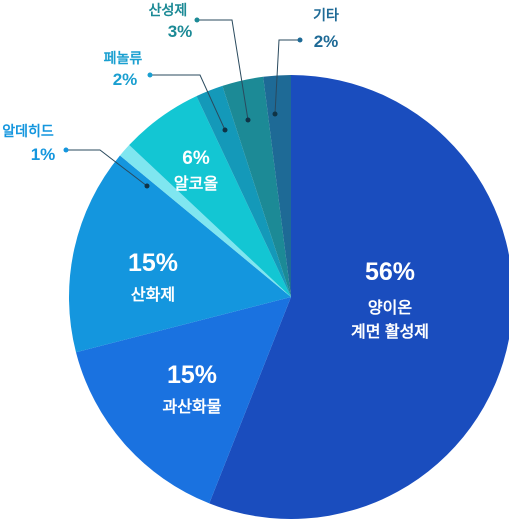 The width and height of the screenshot is (509, 519). Describe the element at coordinates (275, 114) in the screenshot. I see `slice-7-leader-end` at that location.